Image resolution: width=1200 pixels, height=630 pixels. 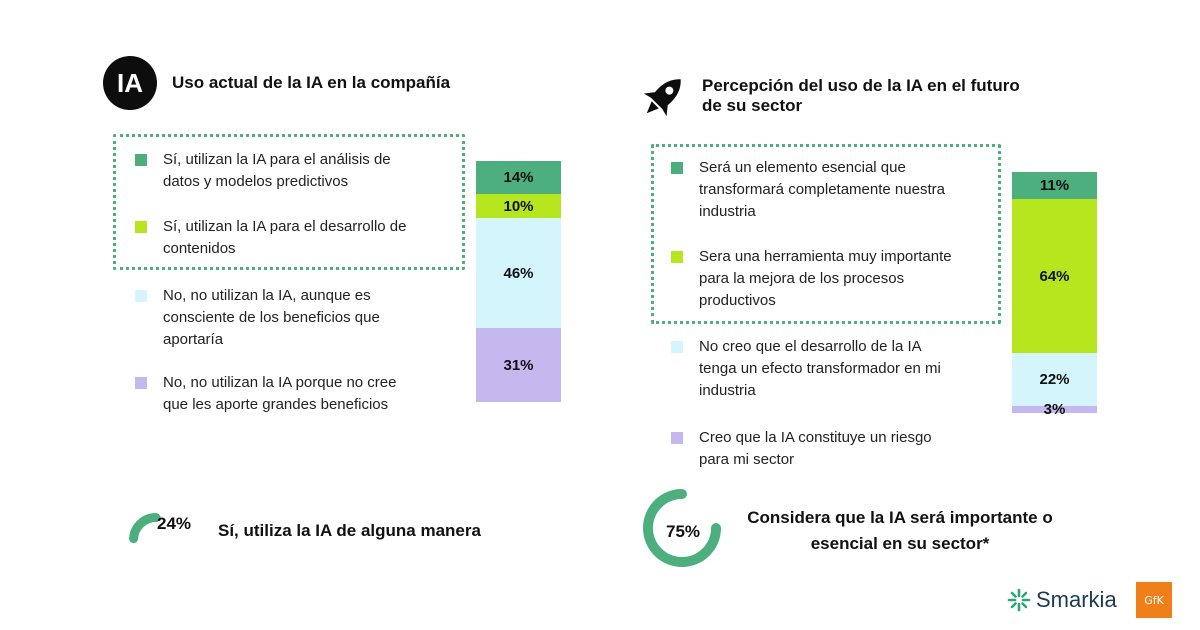 I want to click on right-bar-data-label: 64%, so click(x=1054, y=276).